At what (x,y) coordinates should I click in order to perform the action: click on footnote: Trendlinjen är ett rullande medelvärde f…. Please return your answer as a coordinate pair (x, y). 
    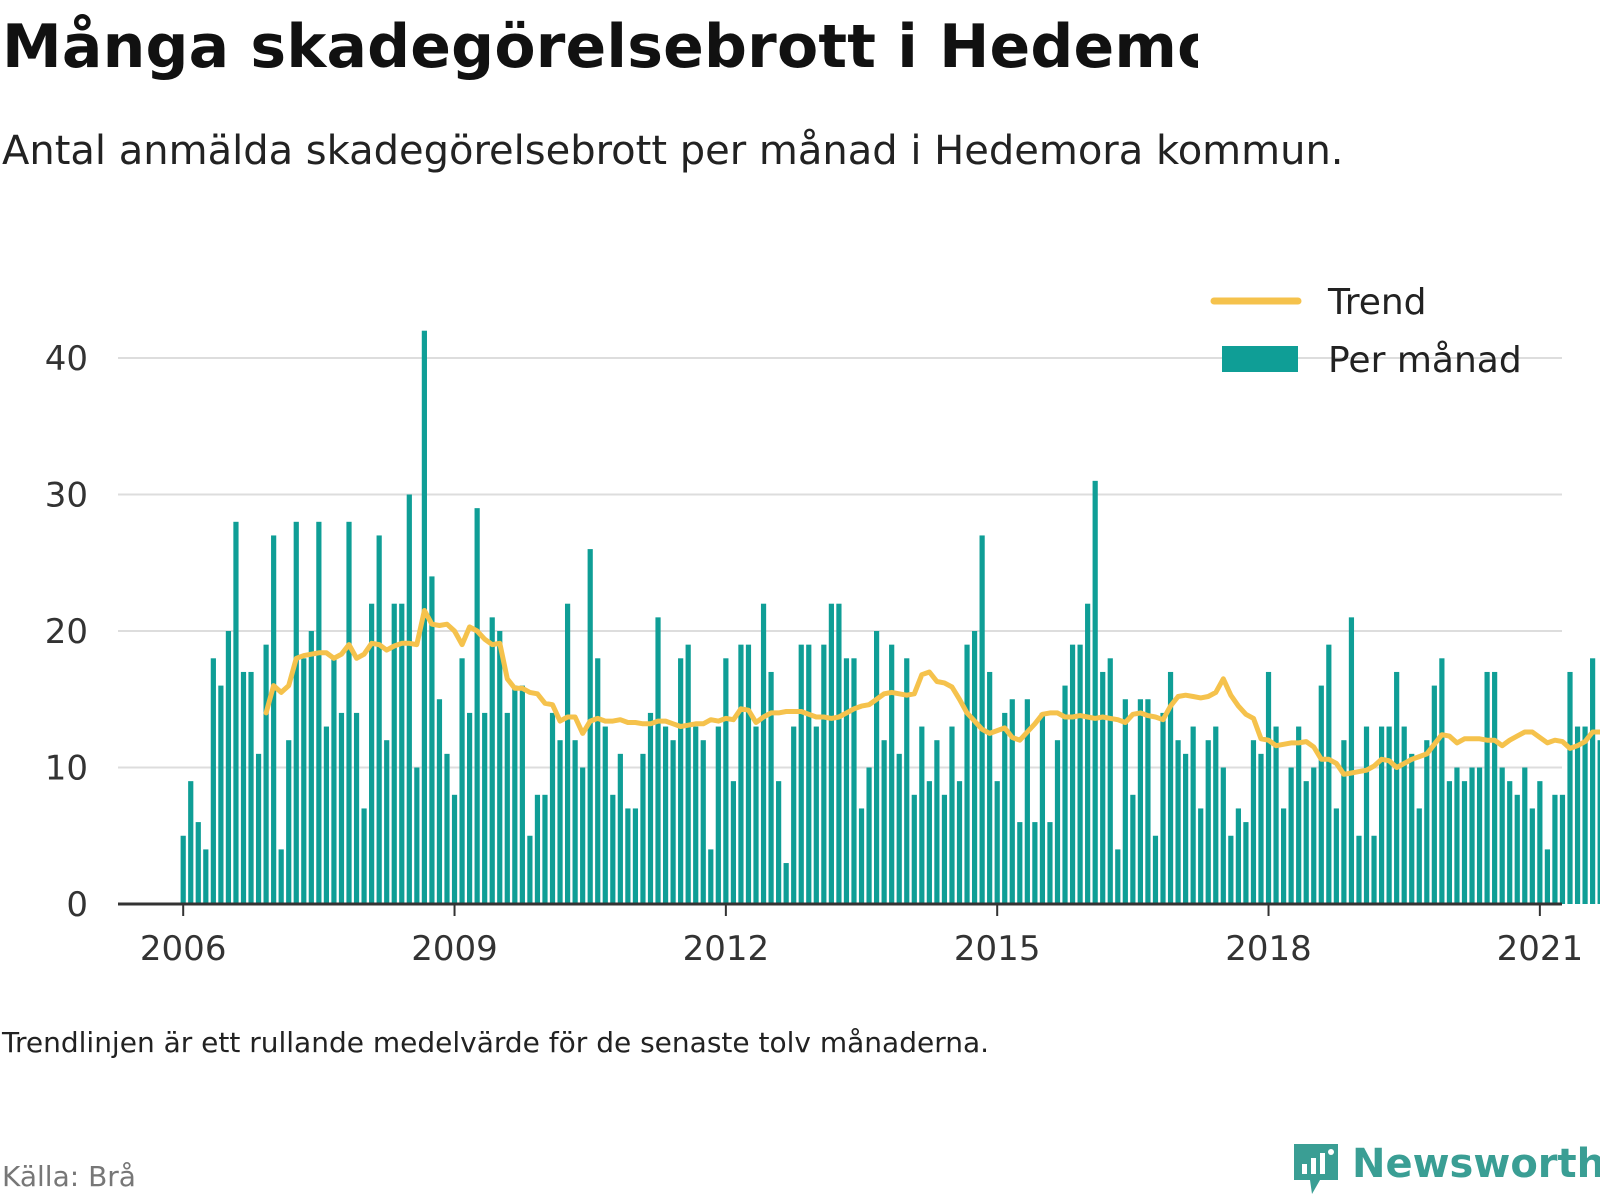
    Looking at the image, I should click on (496, 1042).